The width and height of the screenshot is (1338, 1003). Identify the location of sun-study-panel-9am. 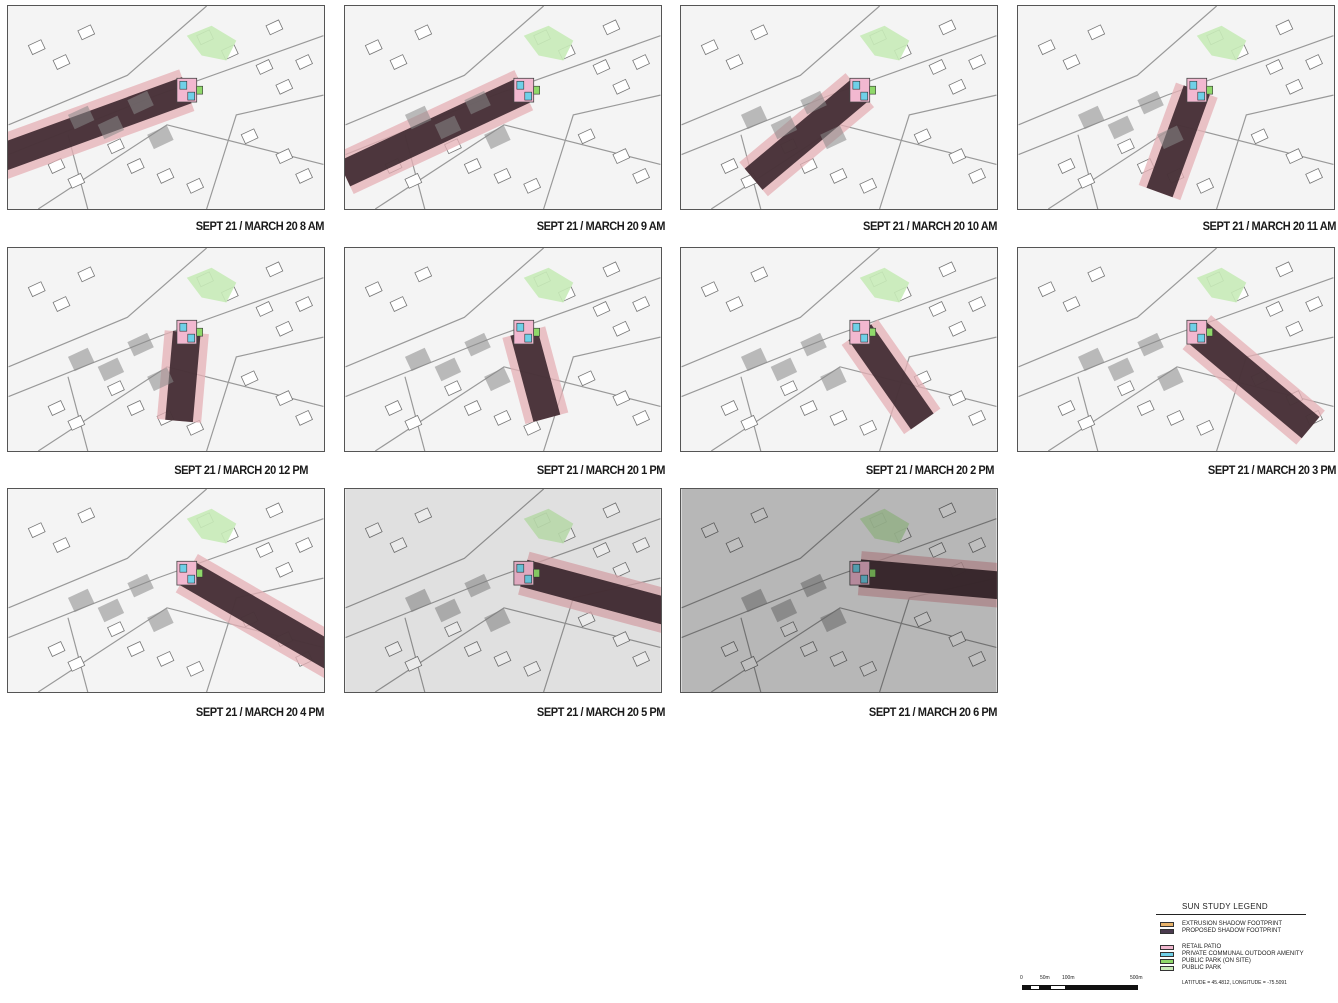
(503, 107).